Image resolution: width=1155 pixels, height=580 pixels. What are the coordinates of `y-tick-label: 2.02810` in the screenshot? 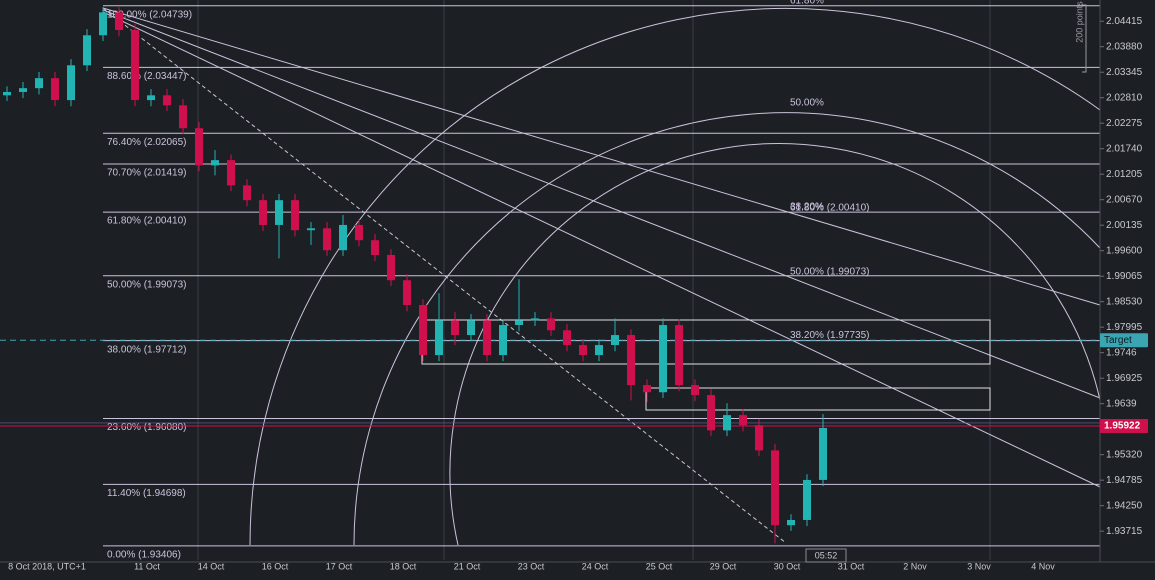 It's located at (1124, 97).